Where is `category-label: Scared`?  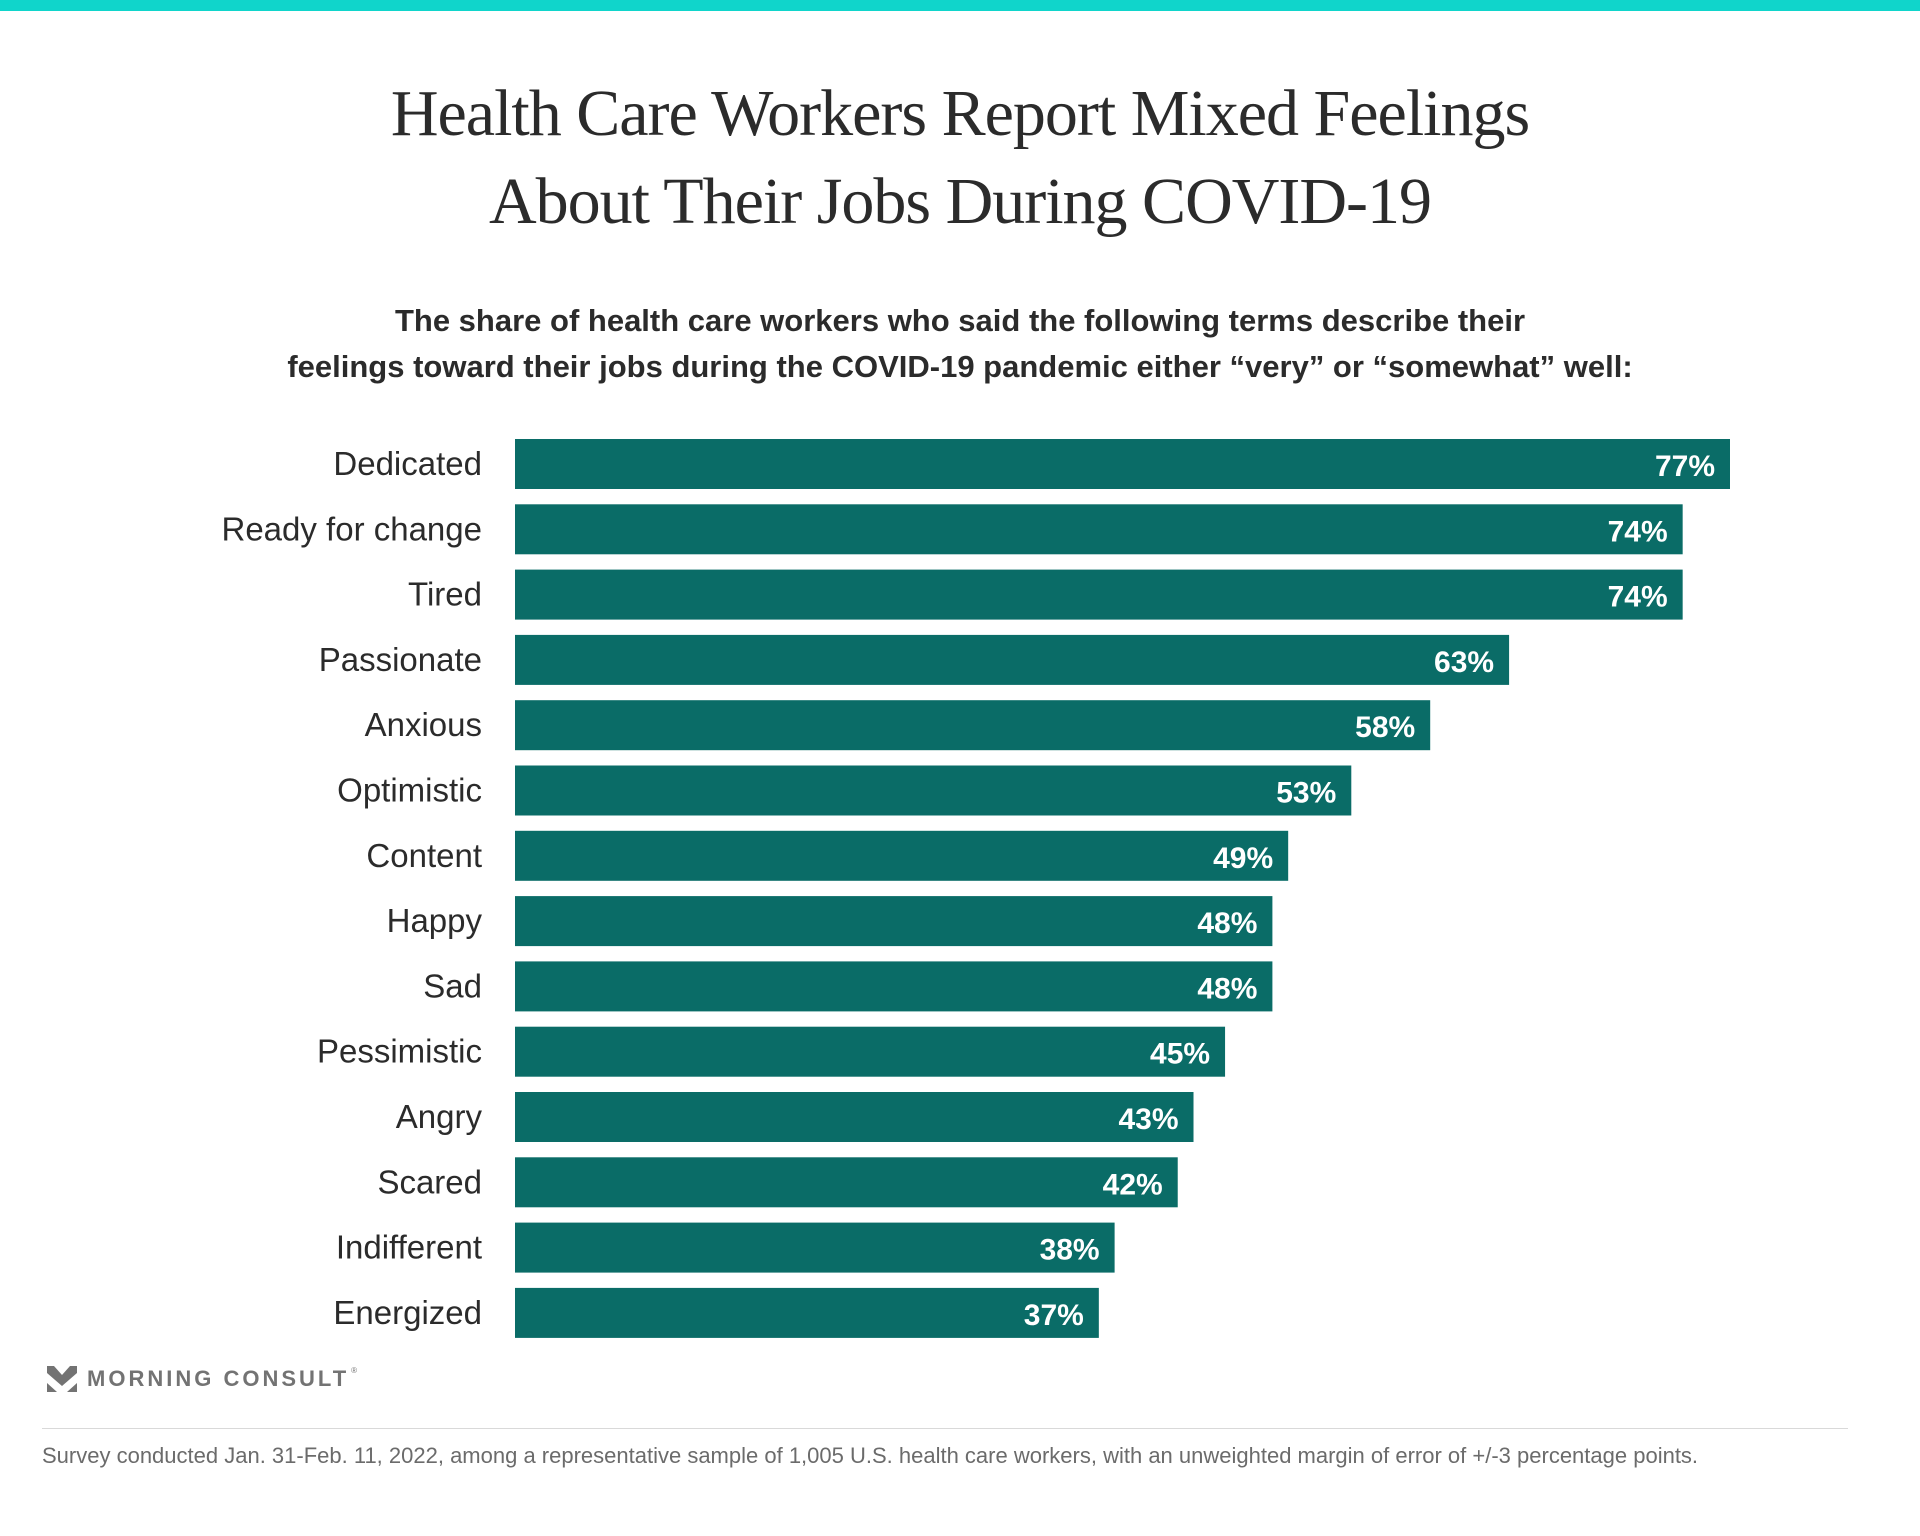 category-label: Scared is located at coordinates (429, 1181).